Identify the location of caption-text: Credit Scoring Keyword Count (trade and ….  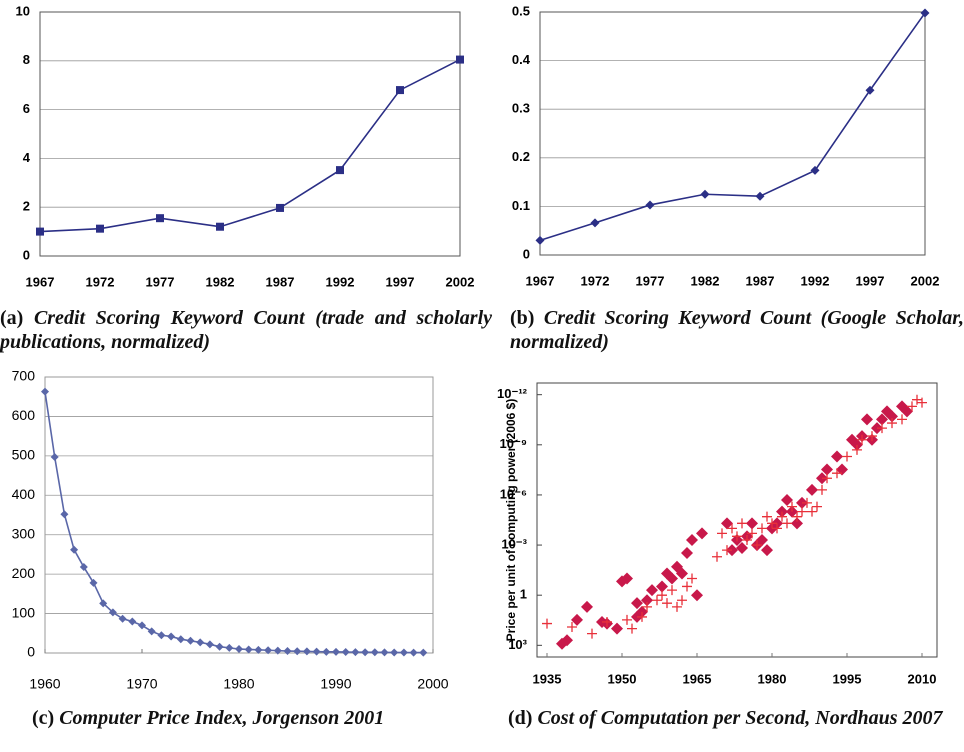
(246, 330).